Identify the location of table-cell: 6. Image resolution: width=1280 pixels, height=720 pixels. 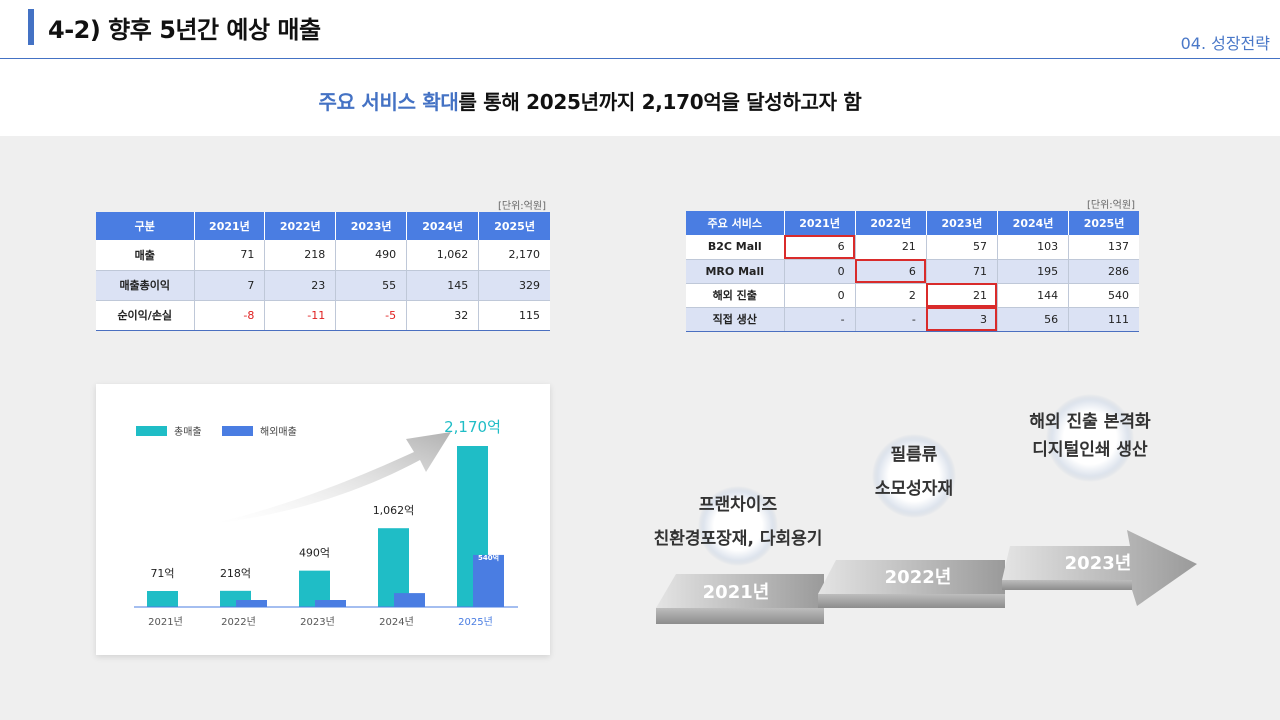
(820, 247).